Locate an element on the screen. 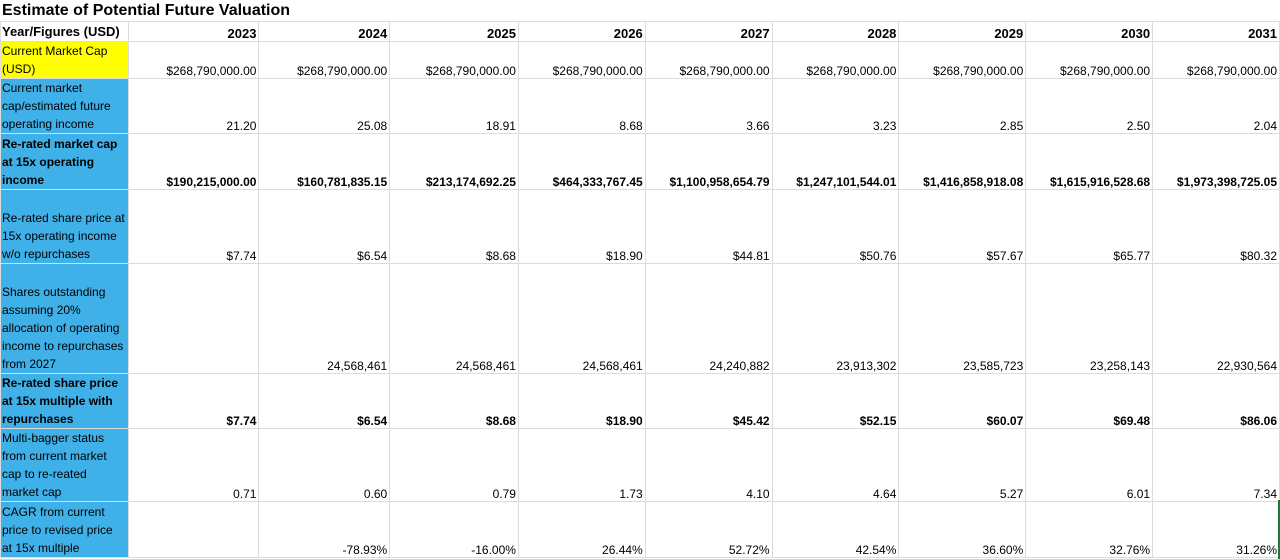 This screenshot has width=1280, height=559. value-cell: 6.01 is located at coordinates (1089, 465).